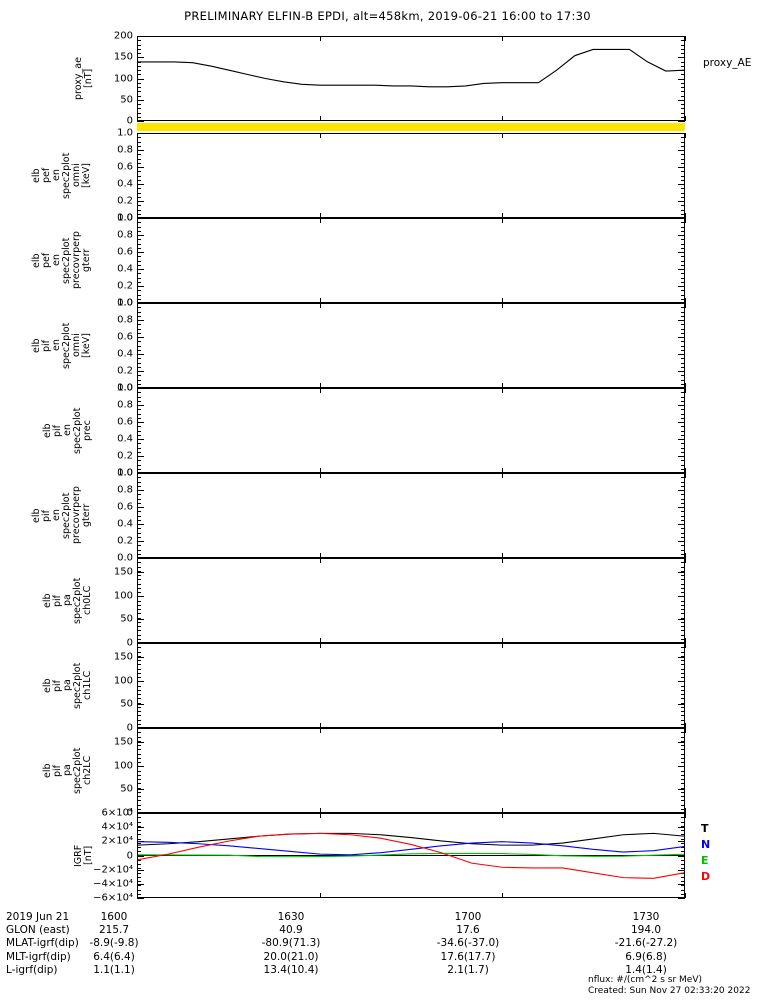  Describe the element at coordinates (411, 685) in the screenshot. I see `panel-pif-pa-ch1lc` at that location.